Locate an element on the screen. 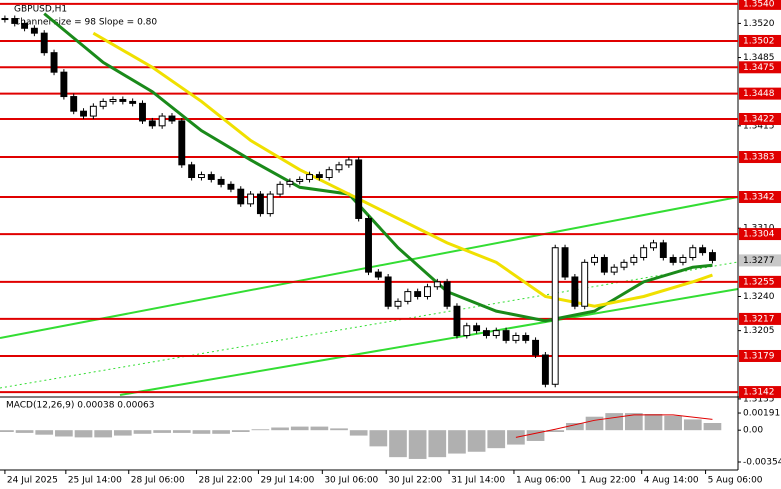  level-label: 1.3255 is located at coordinates (759, 282).